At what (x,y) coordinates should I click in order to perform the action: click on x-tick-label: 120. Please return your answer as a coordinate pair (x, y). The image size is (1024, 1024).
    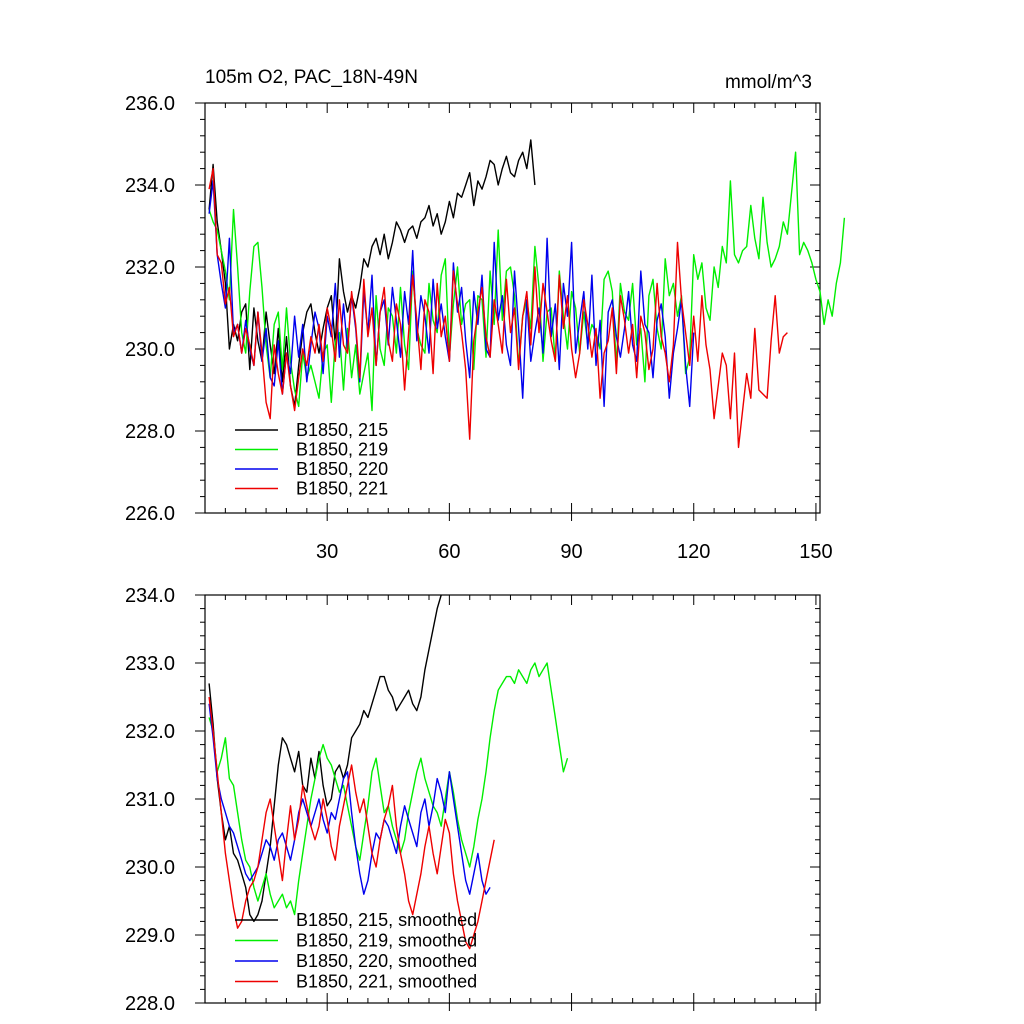
    Looking at the image, I should click on (693, 552).